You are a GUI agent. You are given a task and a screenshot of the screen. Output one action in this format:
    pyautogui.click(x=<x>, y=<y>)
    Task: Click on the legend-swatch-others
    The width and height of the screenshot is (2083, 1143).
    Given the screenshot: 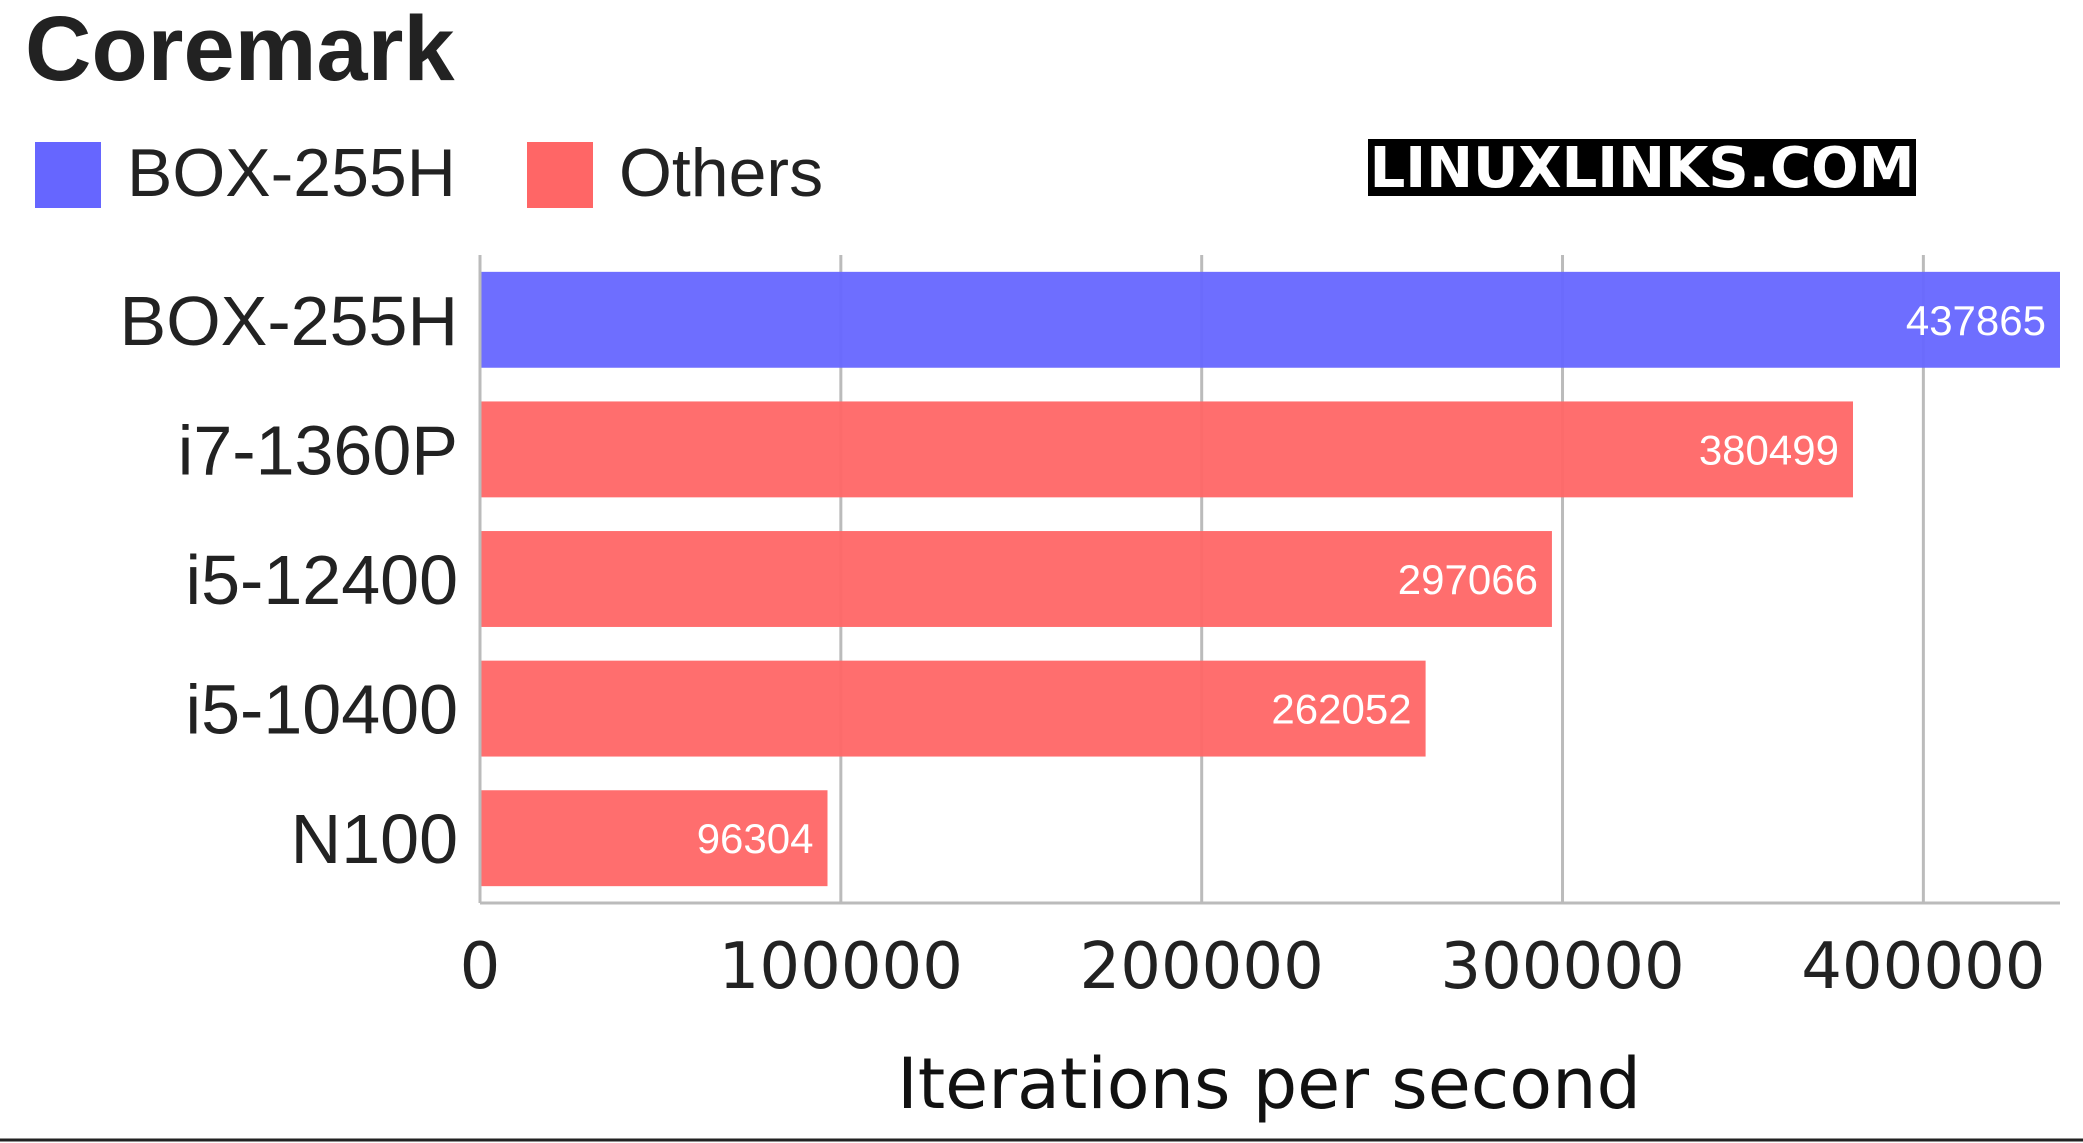 What is the action you would take?
    pyautogui.click(x=560, y=175)
    